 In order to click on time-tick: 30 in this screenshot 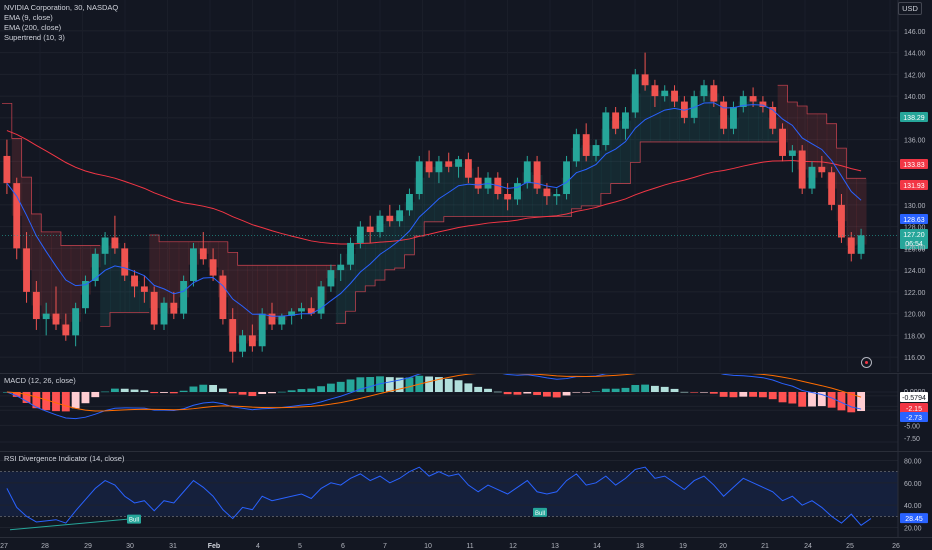, I will do `click(130, 546)`.